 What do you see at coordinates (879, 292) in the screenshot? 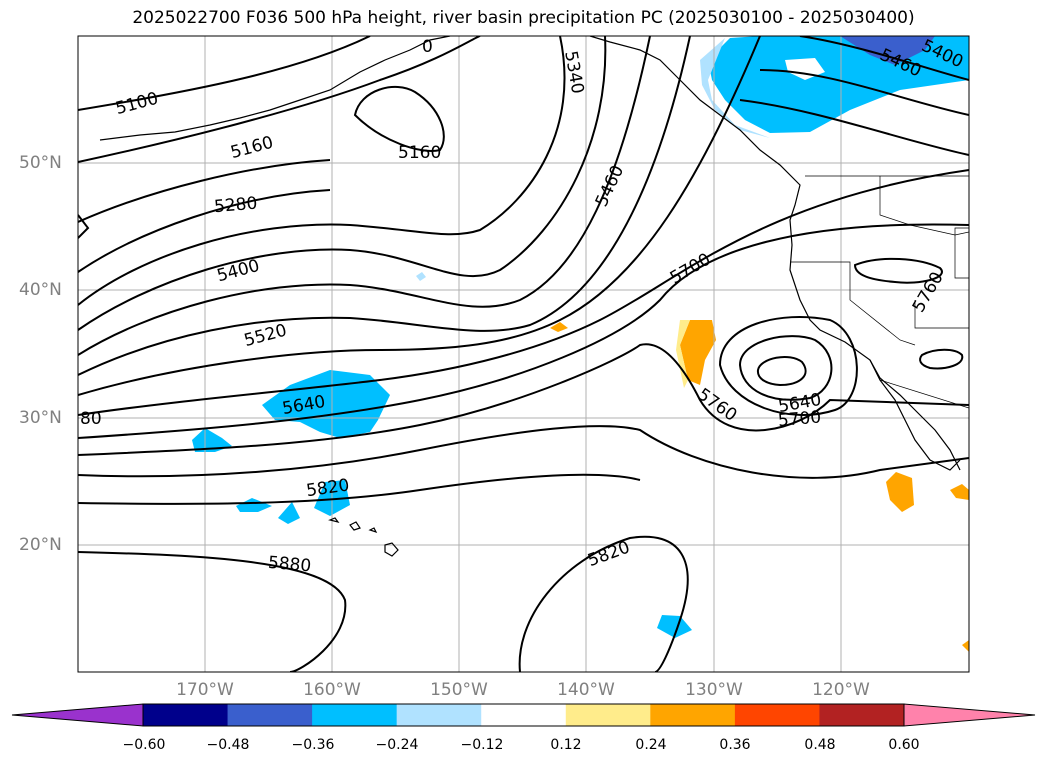
I see `borders` at bounding box center [879, 292].